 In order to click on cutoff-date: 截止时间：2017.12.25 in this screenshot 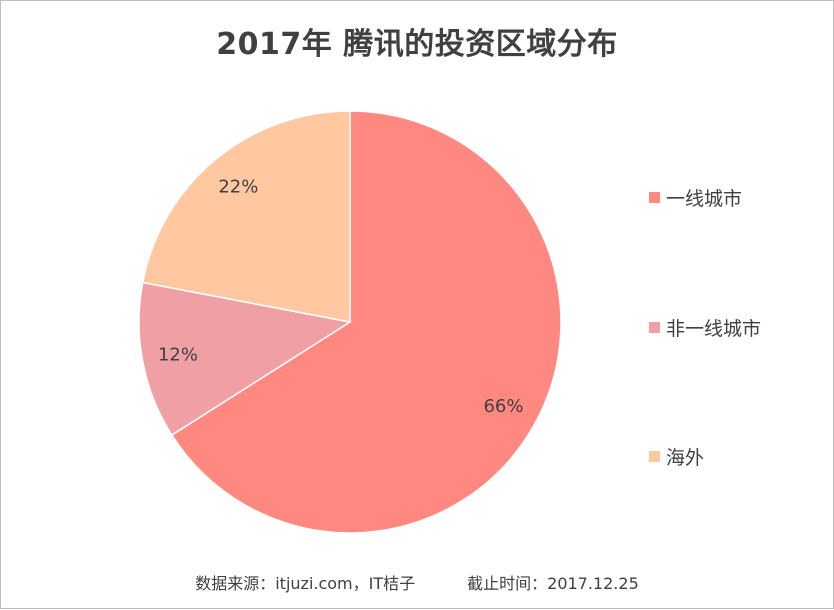, I will do `click(553, 583)`.